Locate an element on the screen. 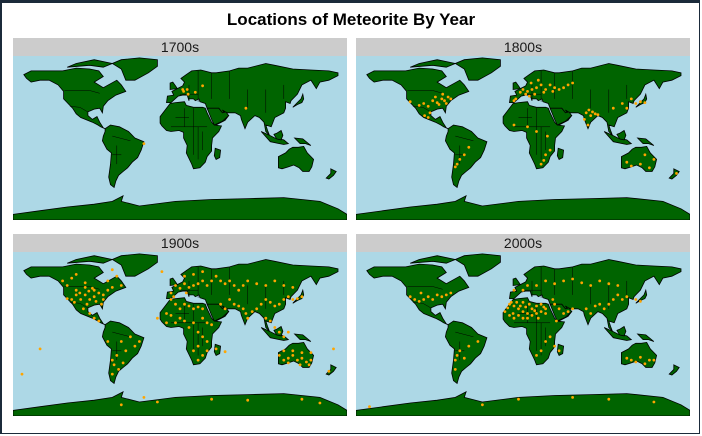  new-zealand-shape is located at coordinates (331, 174).